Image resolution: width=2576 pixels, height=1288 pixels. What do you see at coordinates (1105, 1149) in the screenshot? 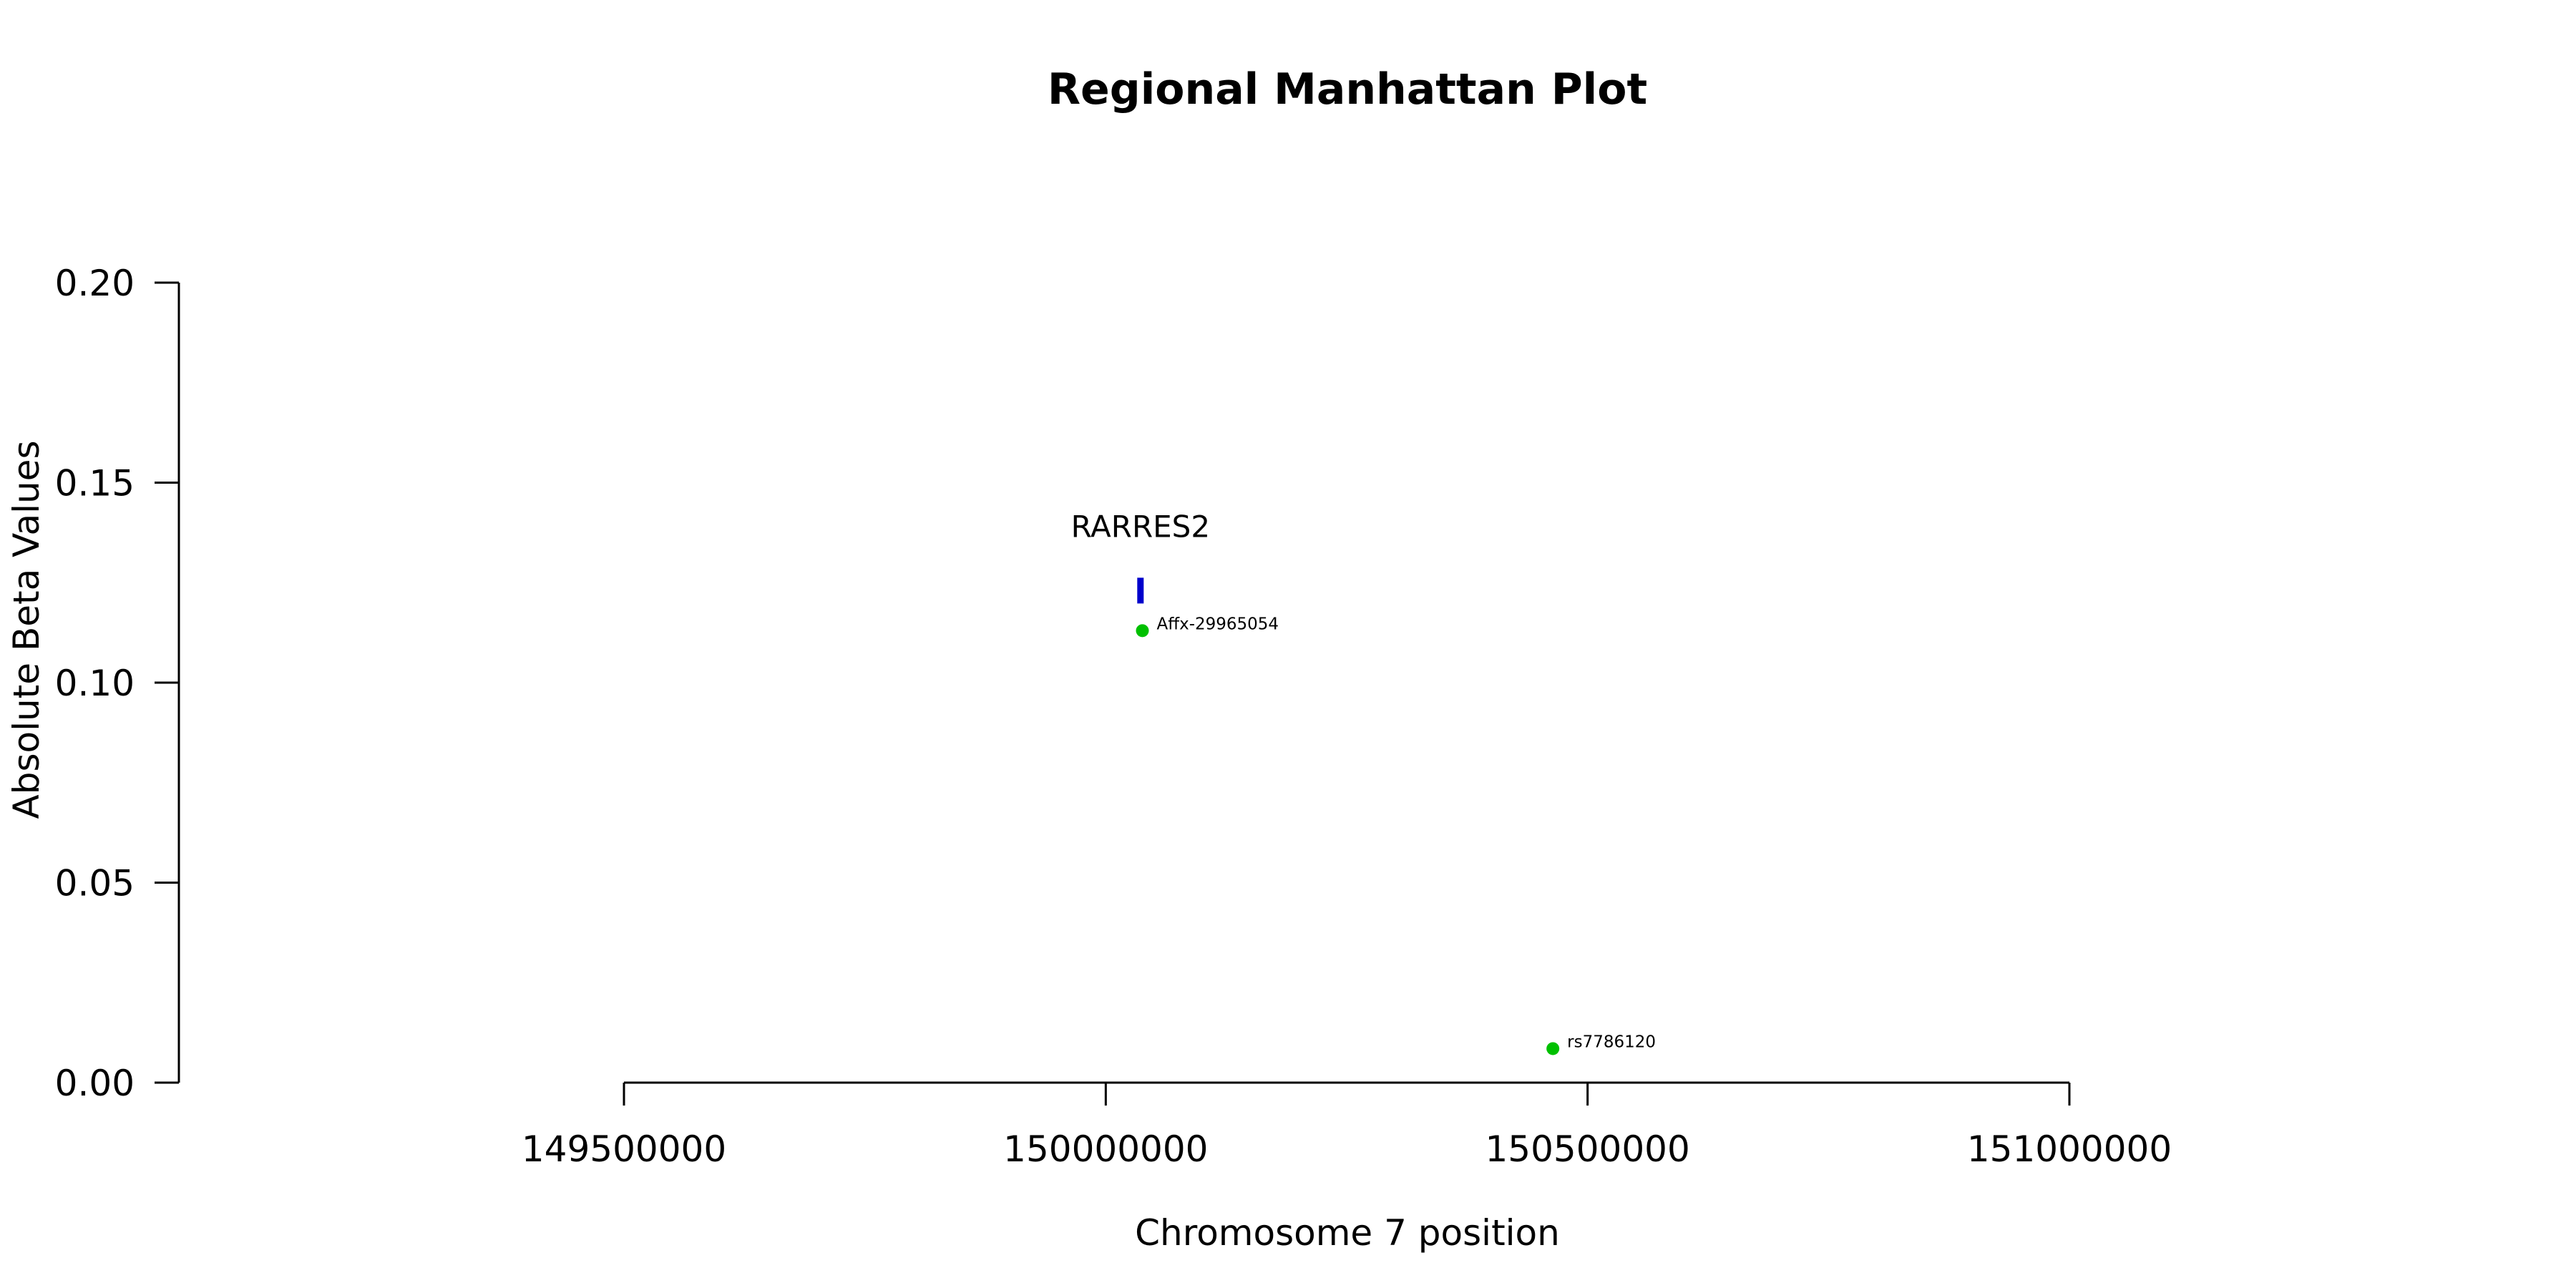
I see `x-tick-label: 150000000` at bounding box center [1105, 1149].